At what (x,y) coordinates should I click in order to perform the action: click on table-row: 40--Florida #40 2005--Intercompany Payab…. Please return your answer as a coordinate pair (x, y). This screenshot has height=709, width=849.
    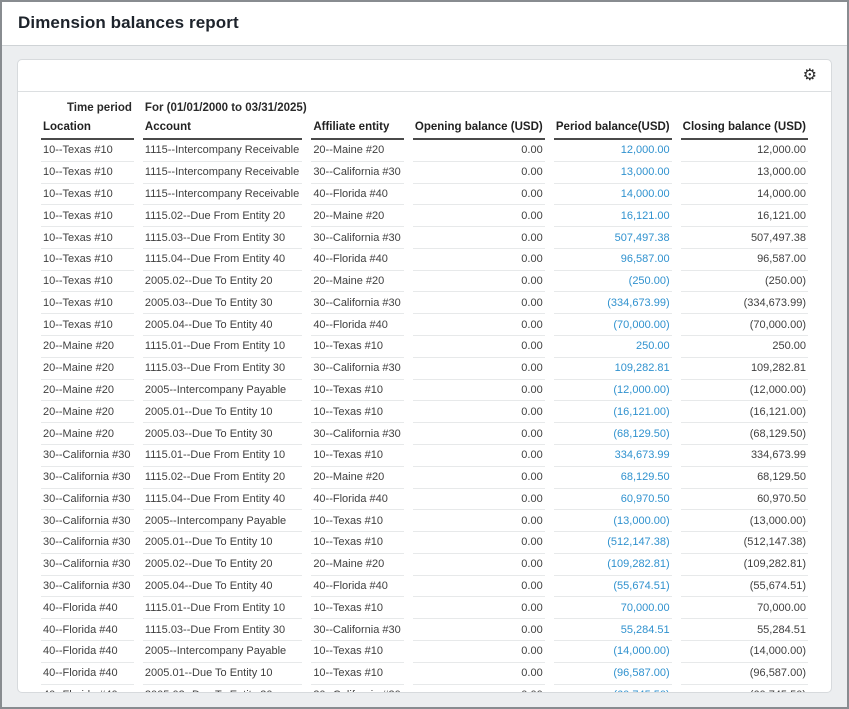
    Looking at the image, I should click on (424, 652).